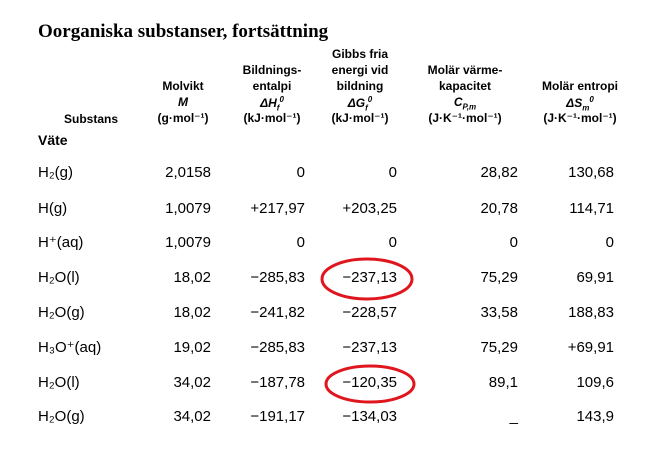 Image resolution: width=663 pixels, height=457 pixels. I want to click on table-cell: 33,58, so click(499, 312).